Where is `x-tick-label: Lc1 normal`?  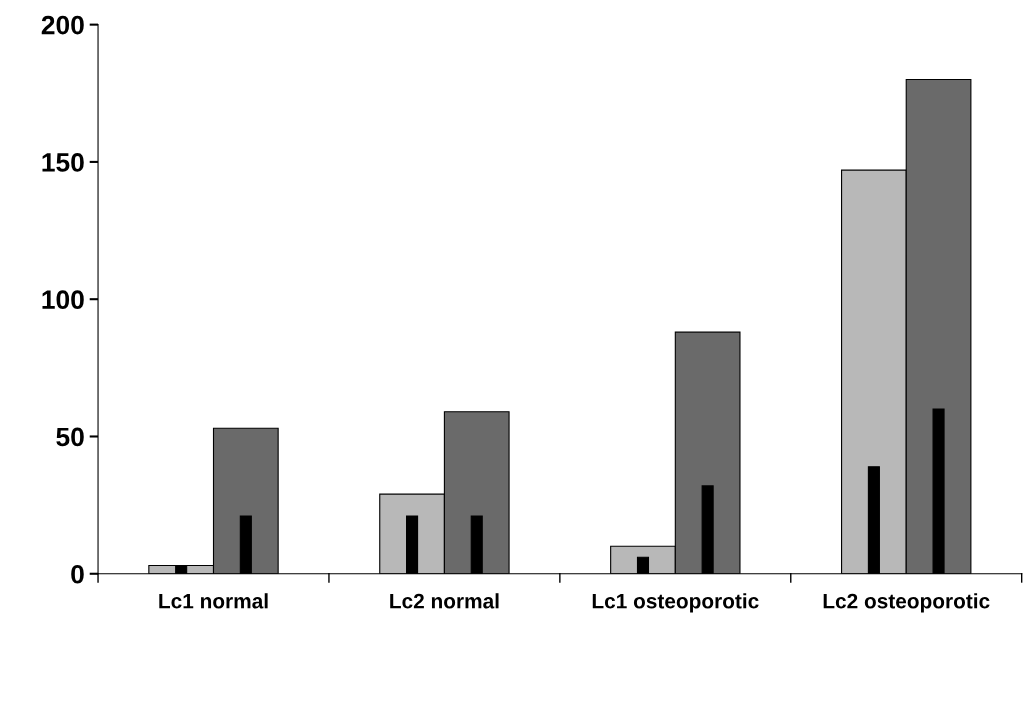
x-tick-label: Lc1 normal is located at coordinates (213, 601).